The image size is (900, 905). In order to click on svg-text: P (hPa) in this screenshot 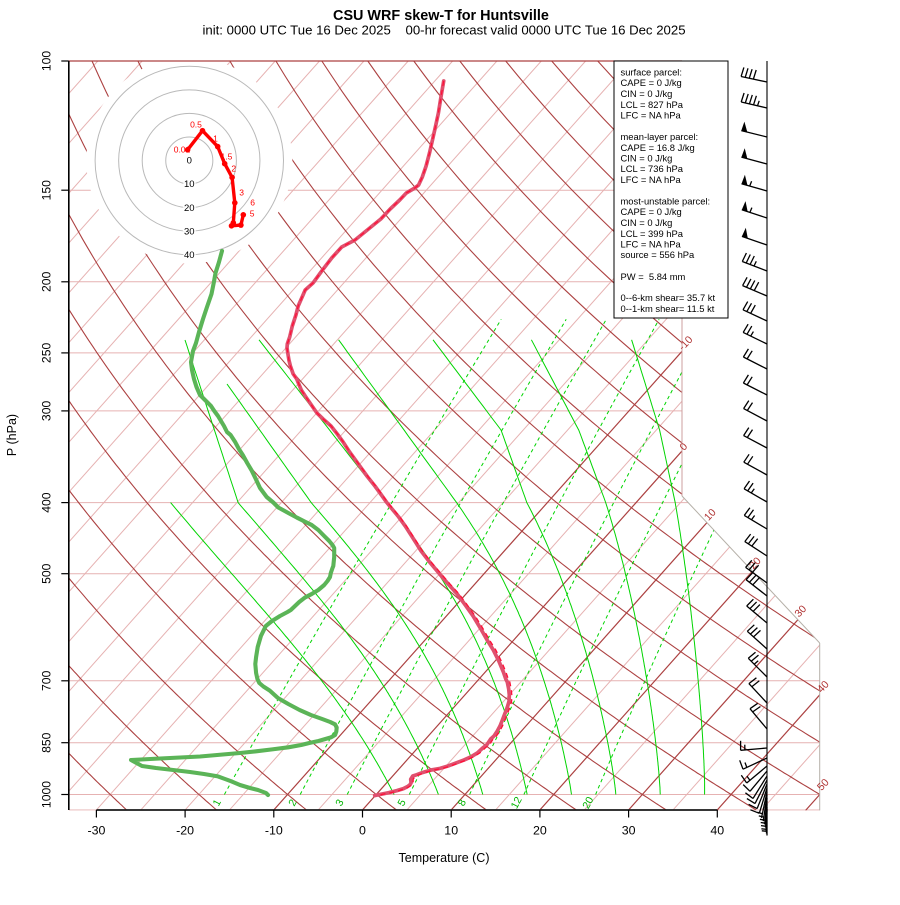, I will do `click(12, 435)`.